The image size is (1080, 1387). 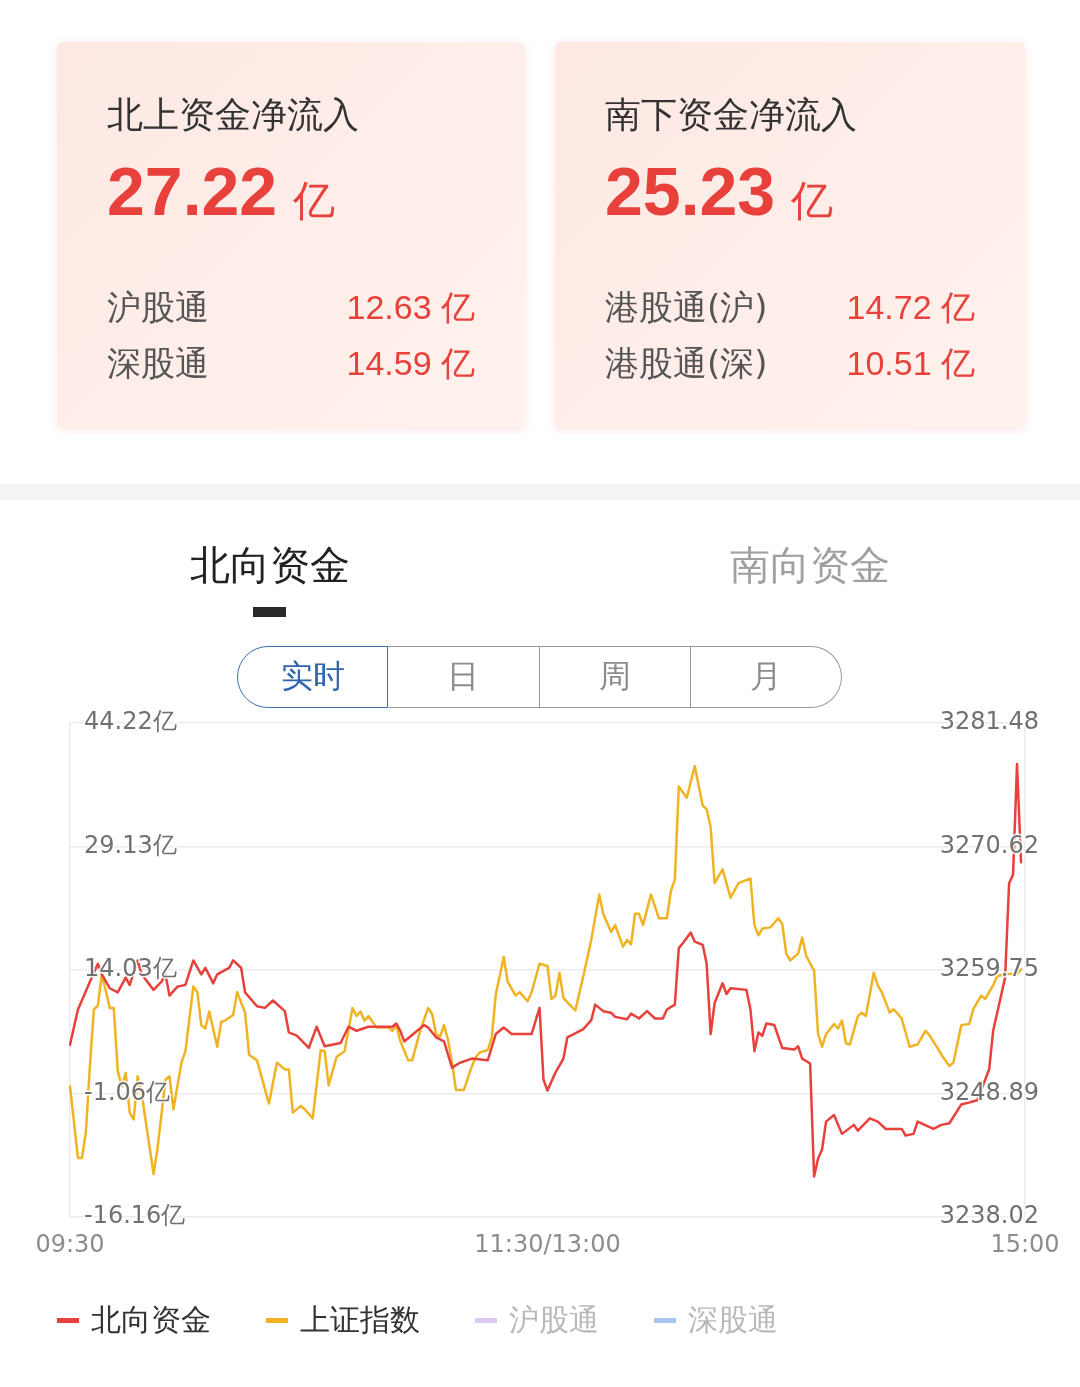 I want to click on x-tick-label: 11:30/13:00, so click(x=547, y=1243).